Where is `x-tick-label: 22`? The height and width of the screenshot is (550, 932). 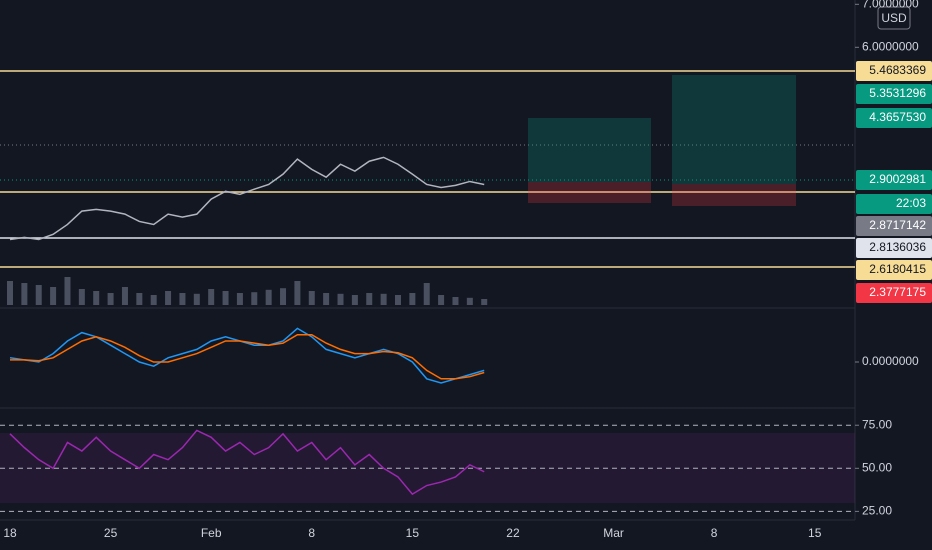
x-tick-label: 22 is located at coordinates (513, 533).